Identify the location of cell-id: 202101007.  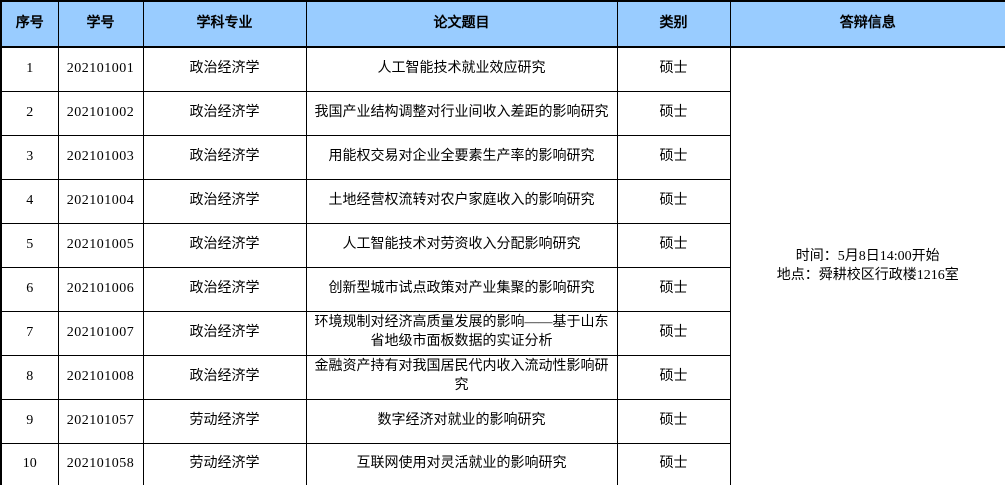
(100, 333).